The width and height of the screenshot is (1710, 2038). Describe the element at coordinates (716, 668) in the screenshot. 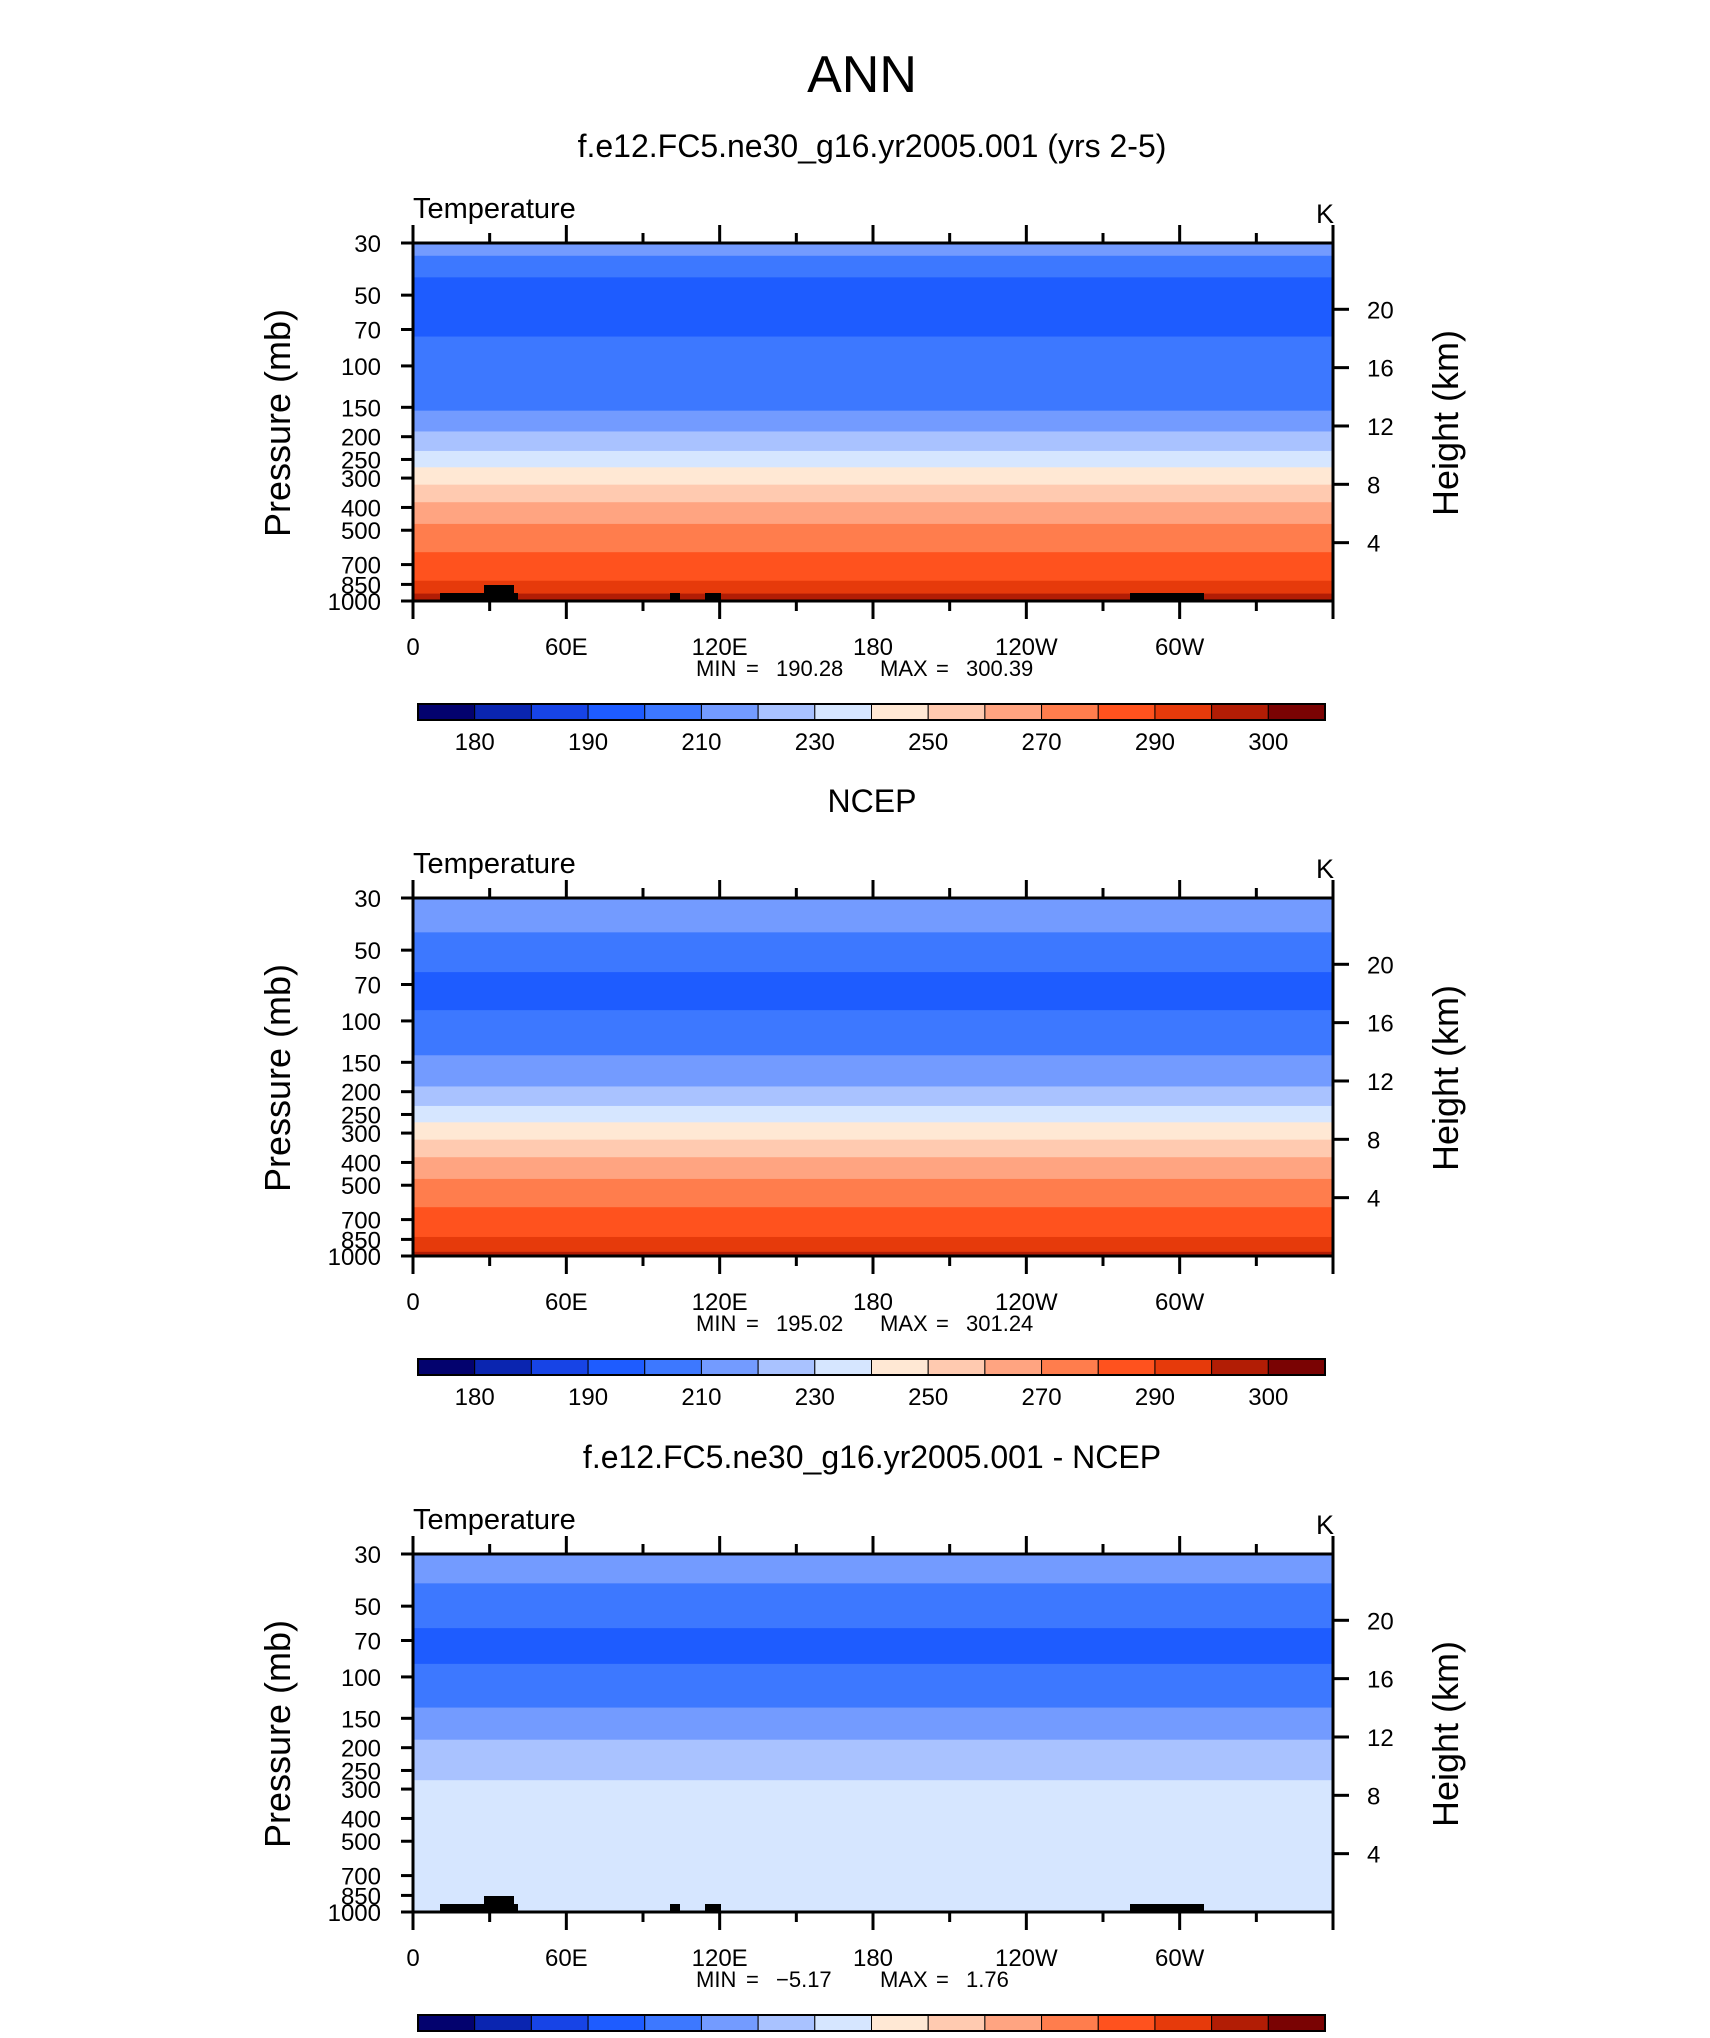

I see `min-label: MIN` at that location.